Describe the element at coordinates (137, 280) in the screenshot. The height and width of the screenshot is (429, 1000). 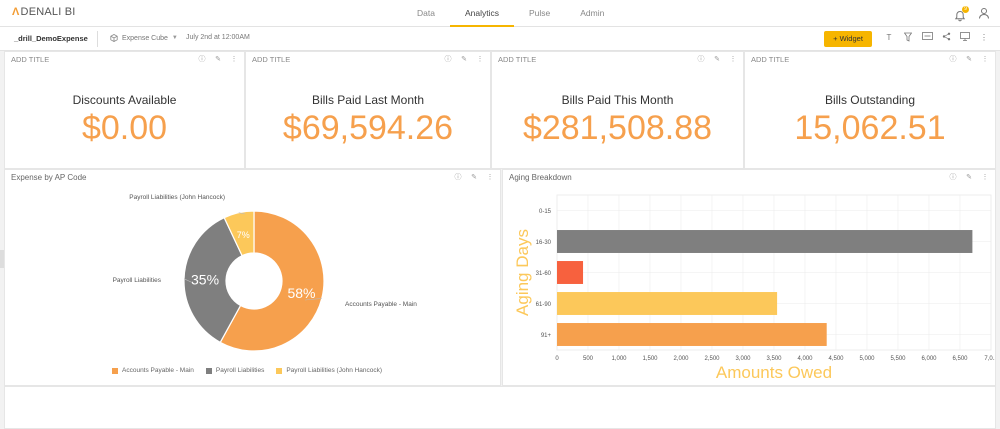
I see `pie-category-label: Payroll Liabilities` at that location.